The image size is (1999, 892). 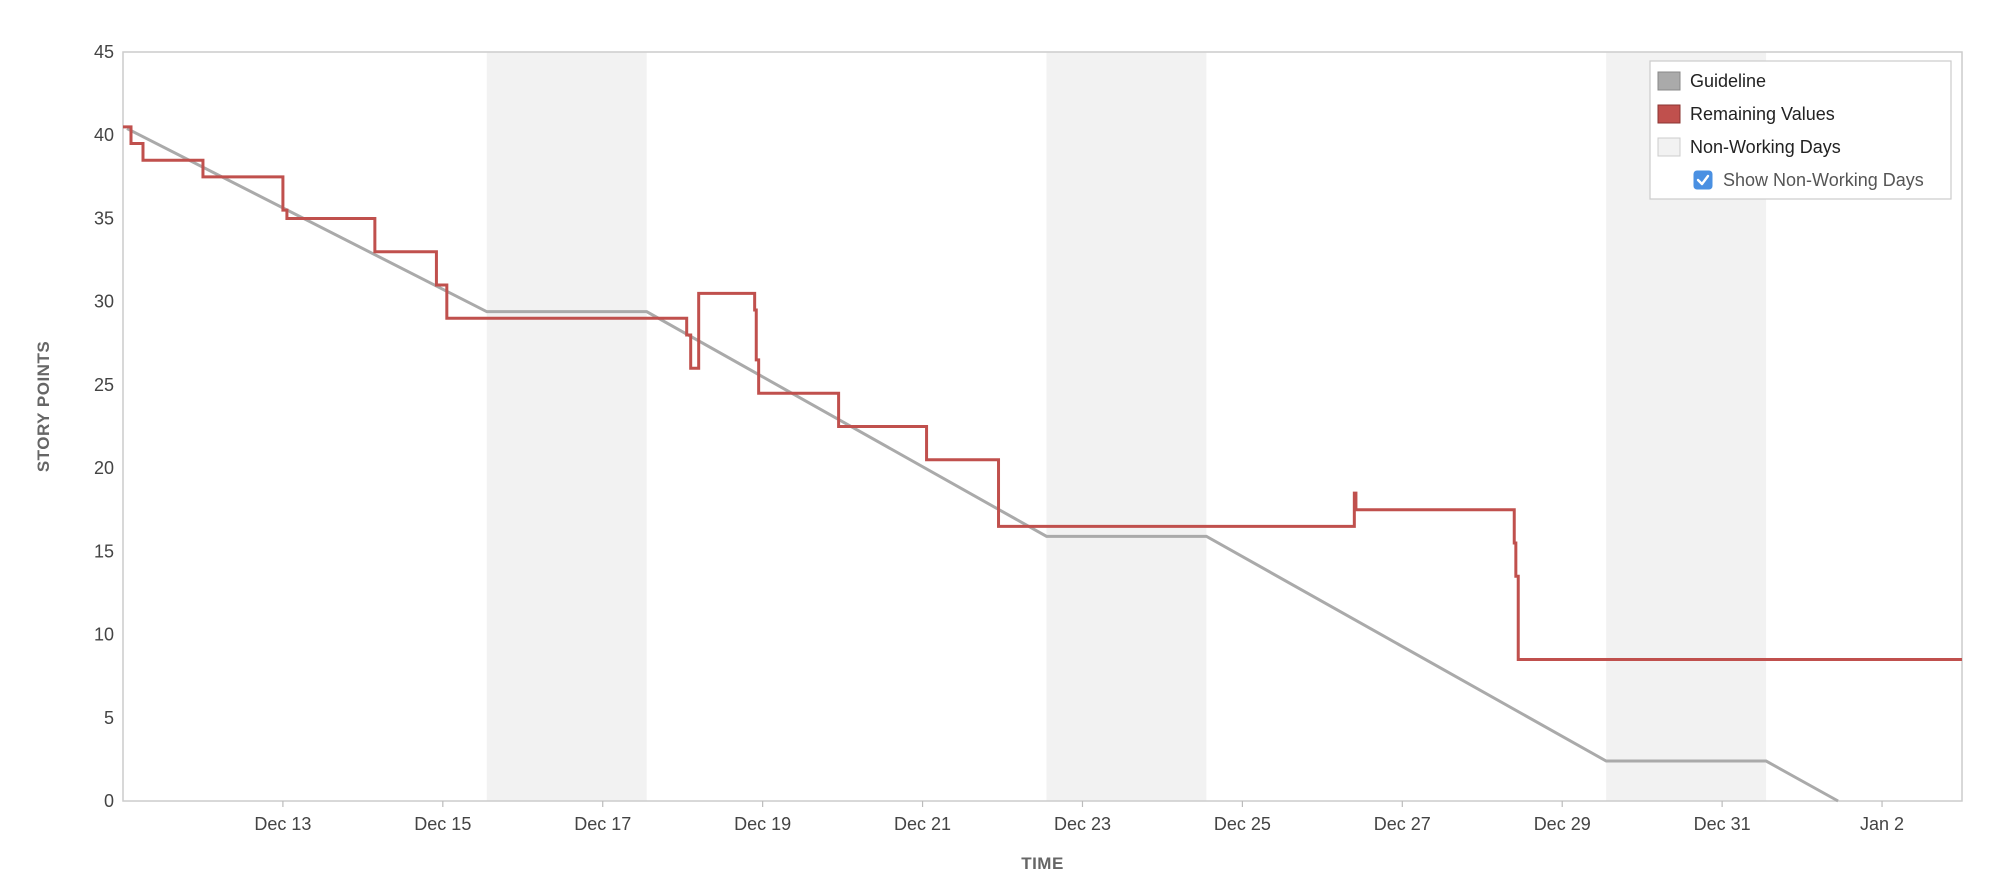 I want to click on x-tick-label: Dec 27, so click(x=1402, y=824).